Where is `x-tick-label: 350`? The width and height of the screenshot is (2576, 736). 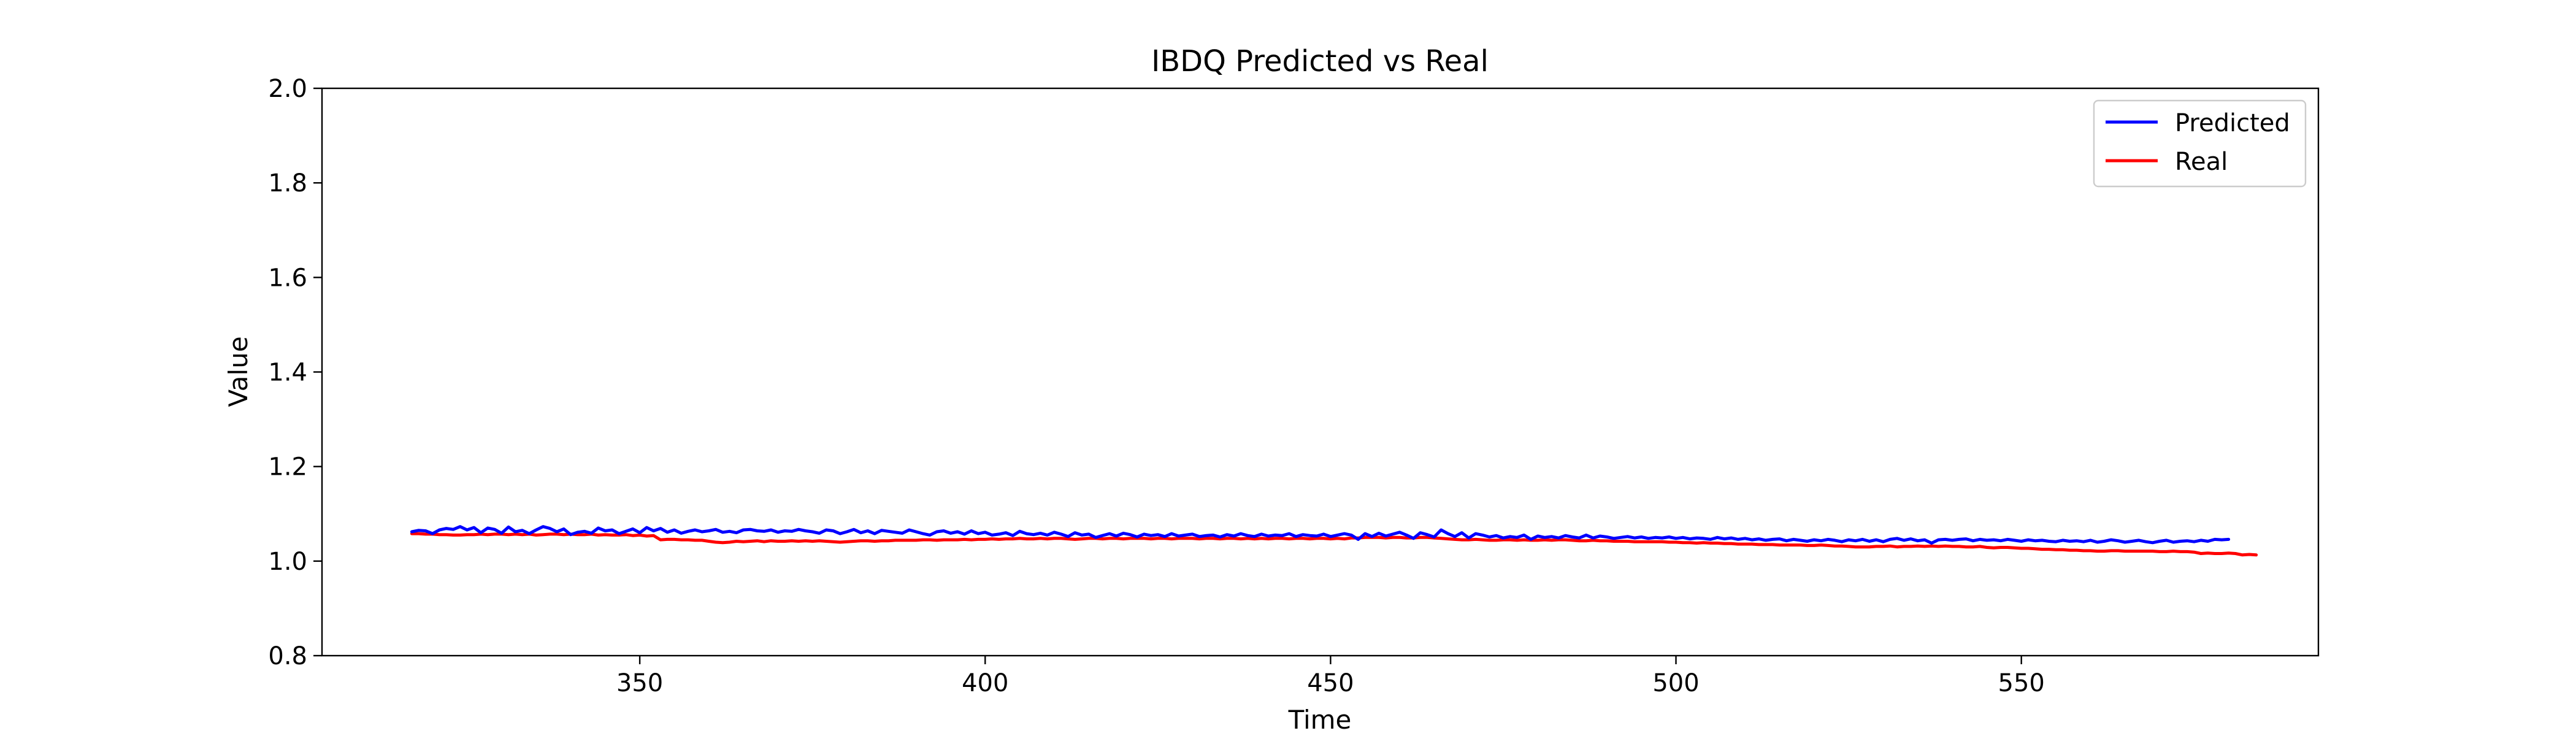
x-tick-label: 350 is located at coordinates (639, 683).